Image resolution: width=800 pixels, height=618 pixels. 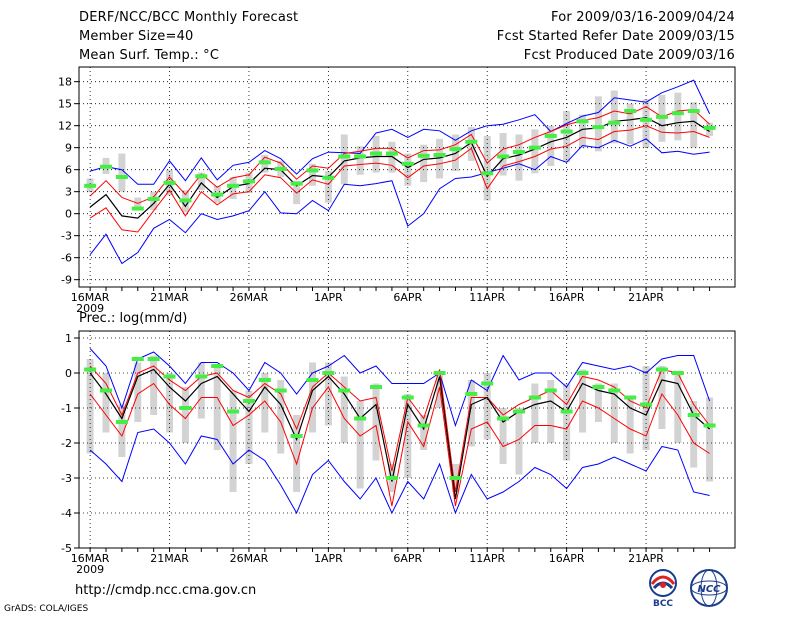 What do you see at coordinates (407, 558) in the screenshot?
I see `prec-xtick-label: 6APR` at bounding box center [407, 558].